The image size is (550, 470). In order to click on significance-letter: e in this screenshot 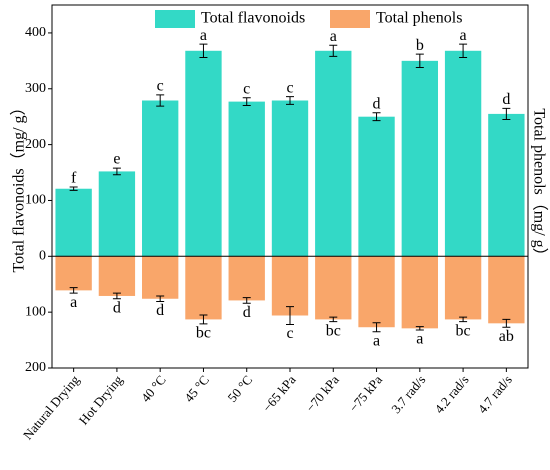, I will do `click(116, 159)`.